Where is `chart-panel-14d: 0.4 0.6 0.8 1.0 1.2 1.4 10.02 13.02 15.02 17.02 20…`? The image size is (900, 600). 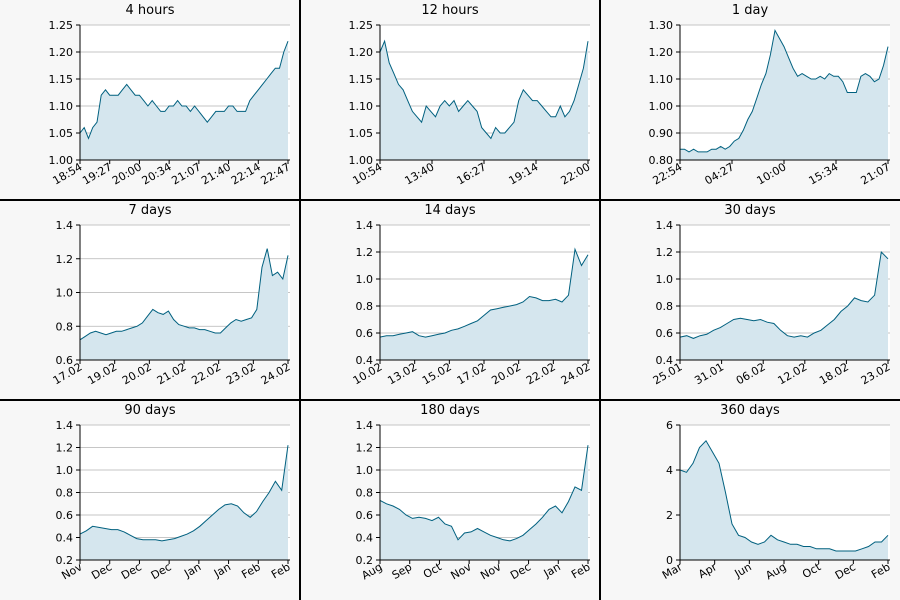 chart-panel-14d: 0.4 0.6 0.8 1.0 1.2 1.4 10.02 13.02 15.02 17.02 20… is located at coordinates (450, 300).